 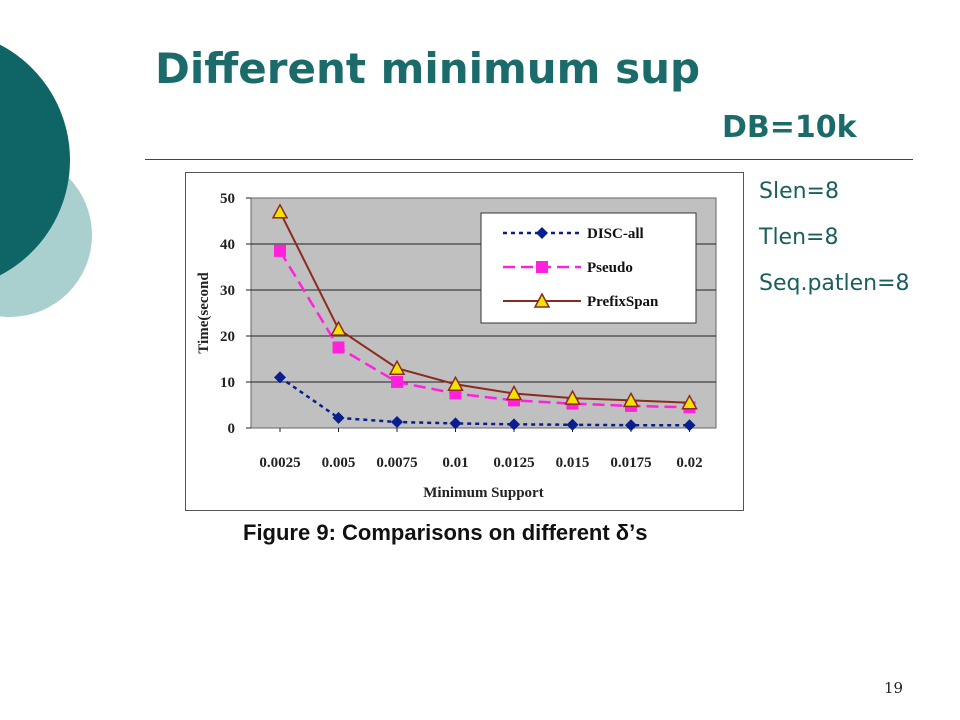 What do you see at coordinates (428, 68) in the screenshot?
I see `slide-title: Different minimum sup` at bounding box center [428, 68].